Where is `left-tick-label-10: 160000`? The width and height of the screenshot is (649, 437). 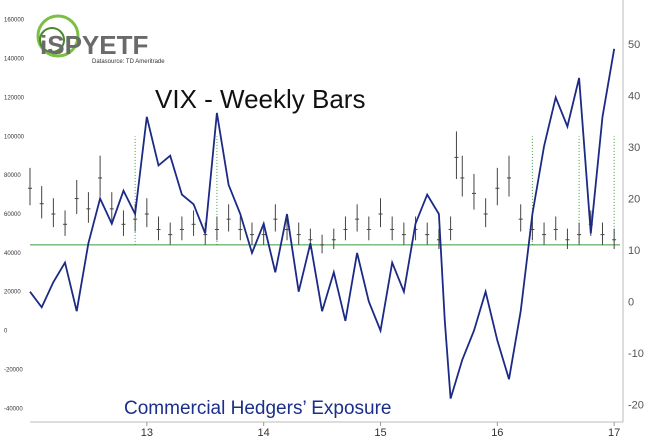 left-tick-label-10: 160000 is located at coordinates (14, 21).